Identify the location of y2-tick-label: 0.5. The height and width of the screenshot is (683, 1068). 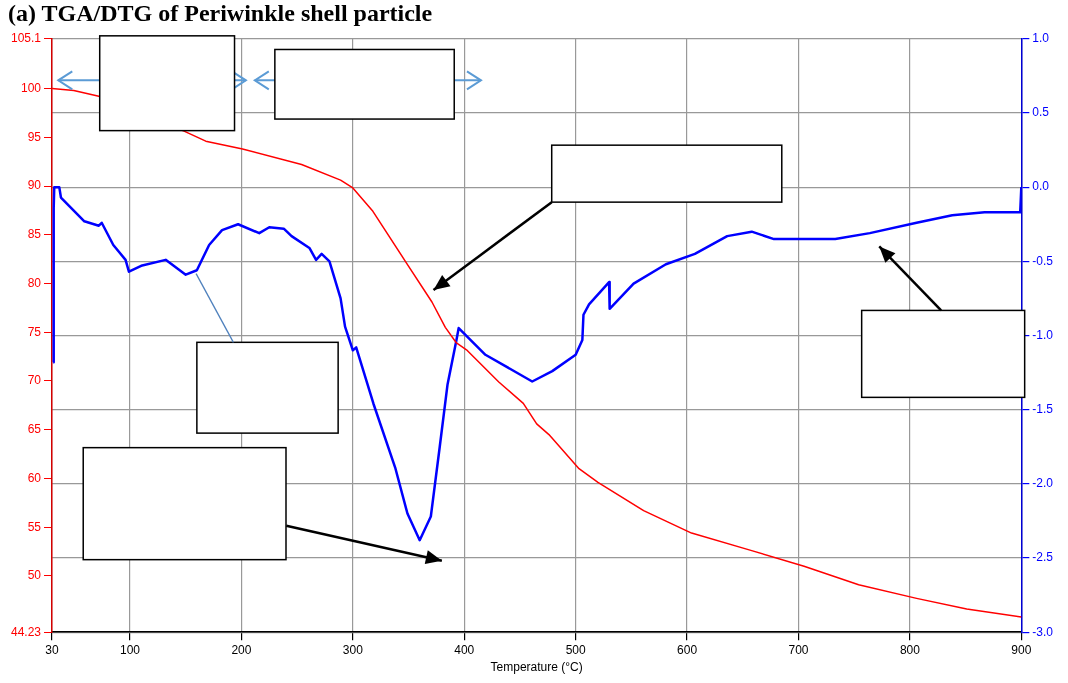
(1041, 112).